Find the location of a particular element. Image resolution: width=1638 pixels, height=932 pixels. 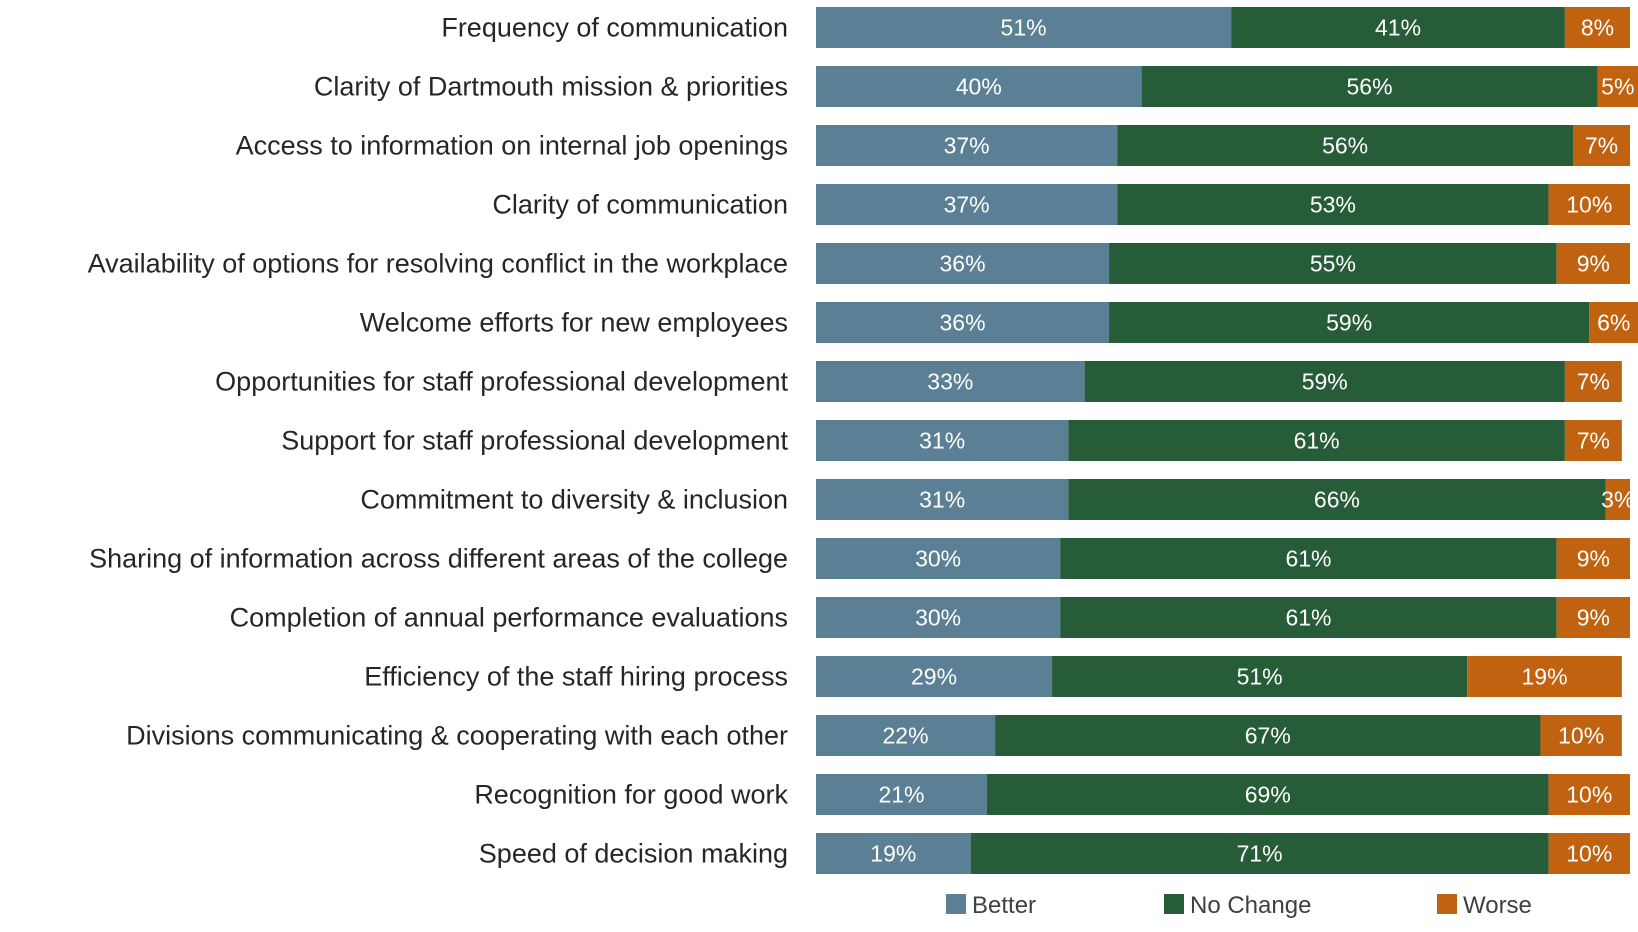

data-label: 71% is located at coordinates (1260, 854).